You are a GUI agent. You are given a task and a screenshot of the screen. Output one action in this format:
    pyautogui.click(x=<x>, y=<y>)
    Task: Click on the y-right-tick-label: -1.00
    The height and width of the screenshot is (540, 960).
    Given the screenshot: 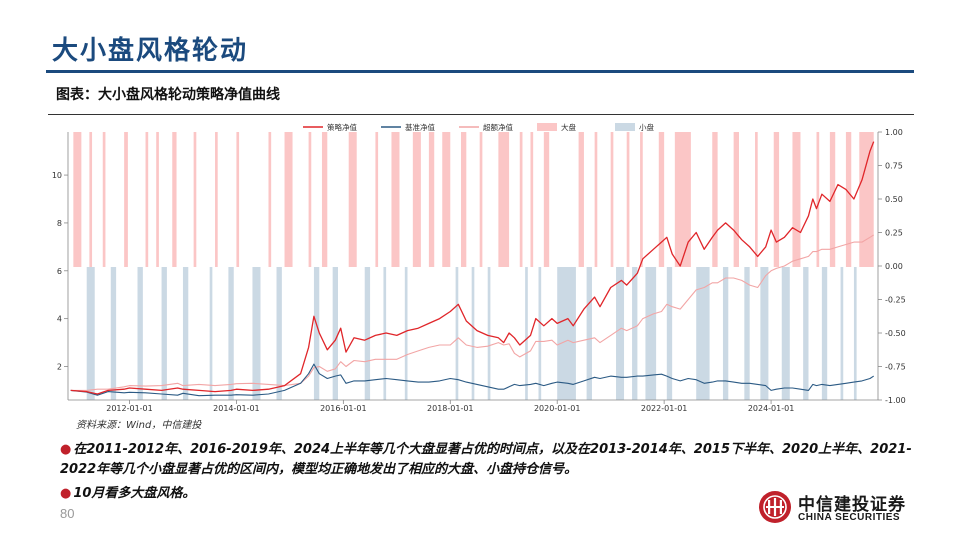 What is the action you would take?
    pyautogui.click(x=895, y=400)
    